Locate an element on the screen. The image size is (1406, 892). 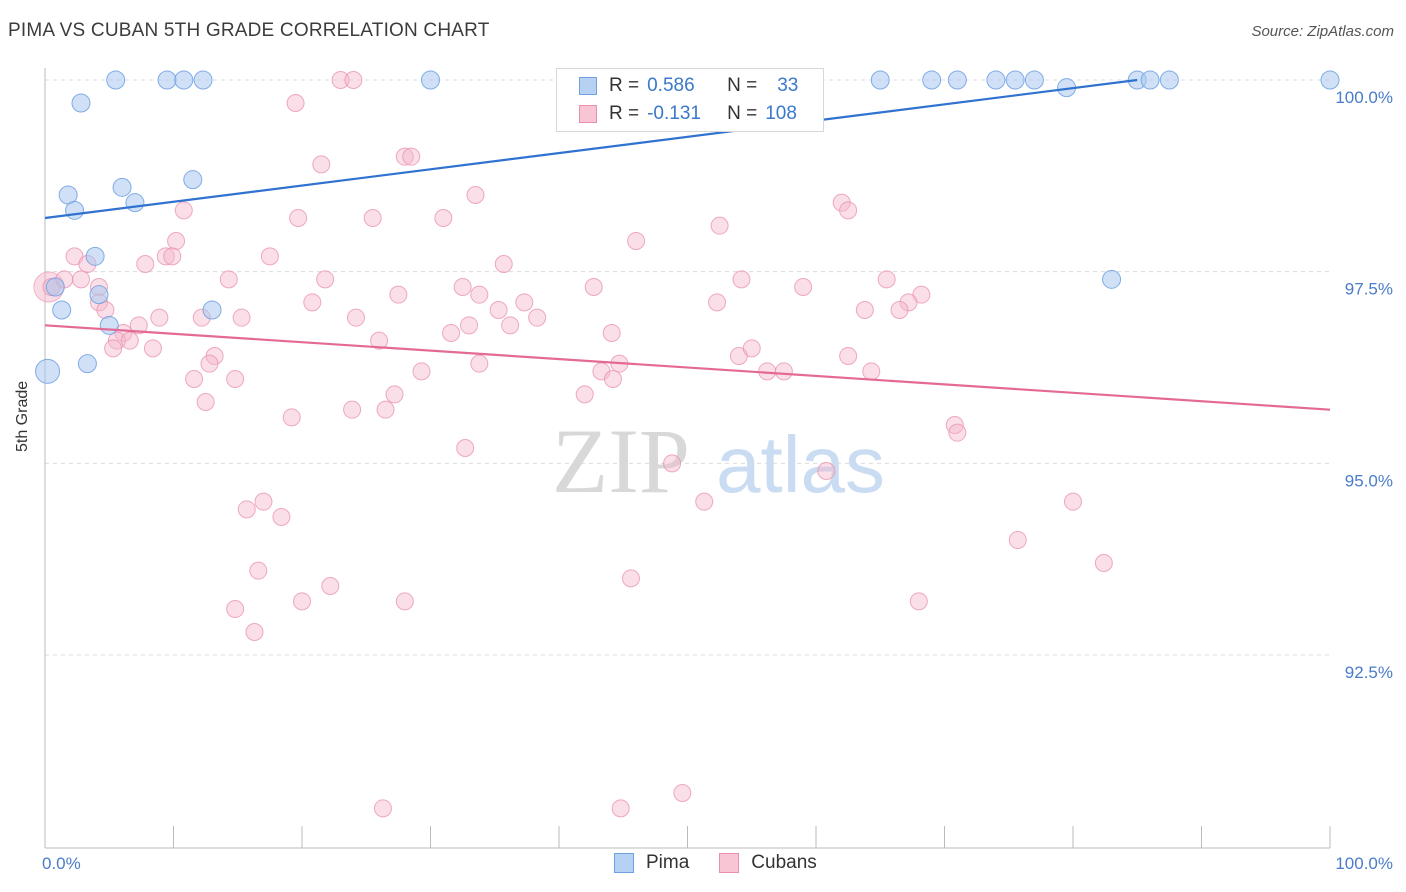
pima-r-value: 0.586 is located at coordinates (671, 85).